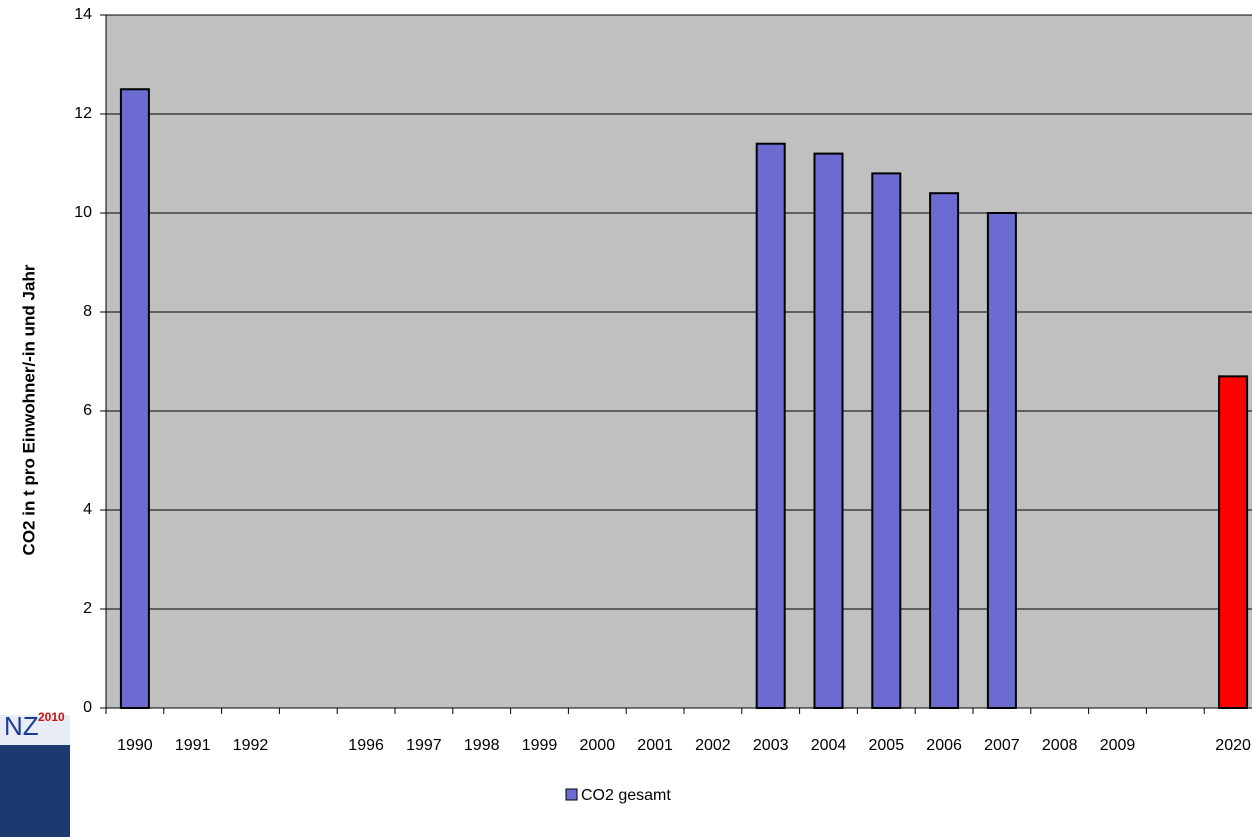 The height and width of the screenshot is (837, 1252). Describe the element at coordinates (28, 409) in the screenshot. I see `y-axis-label: CO2 in t pro Einwohner/-in und Jahr` at that location.